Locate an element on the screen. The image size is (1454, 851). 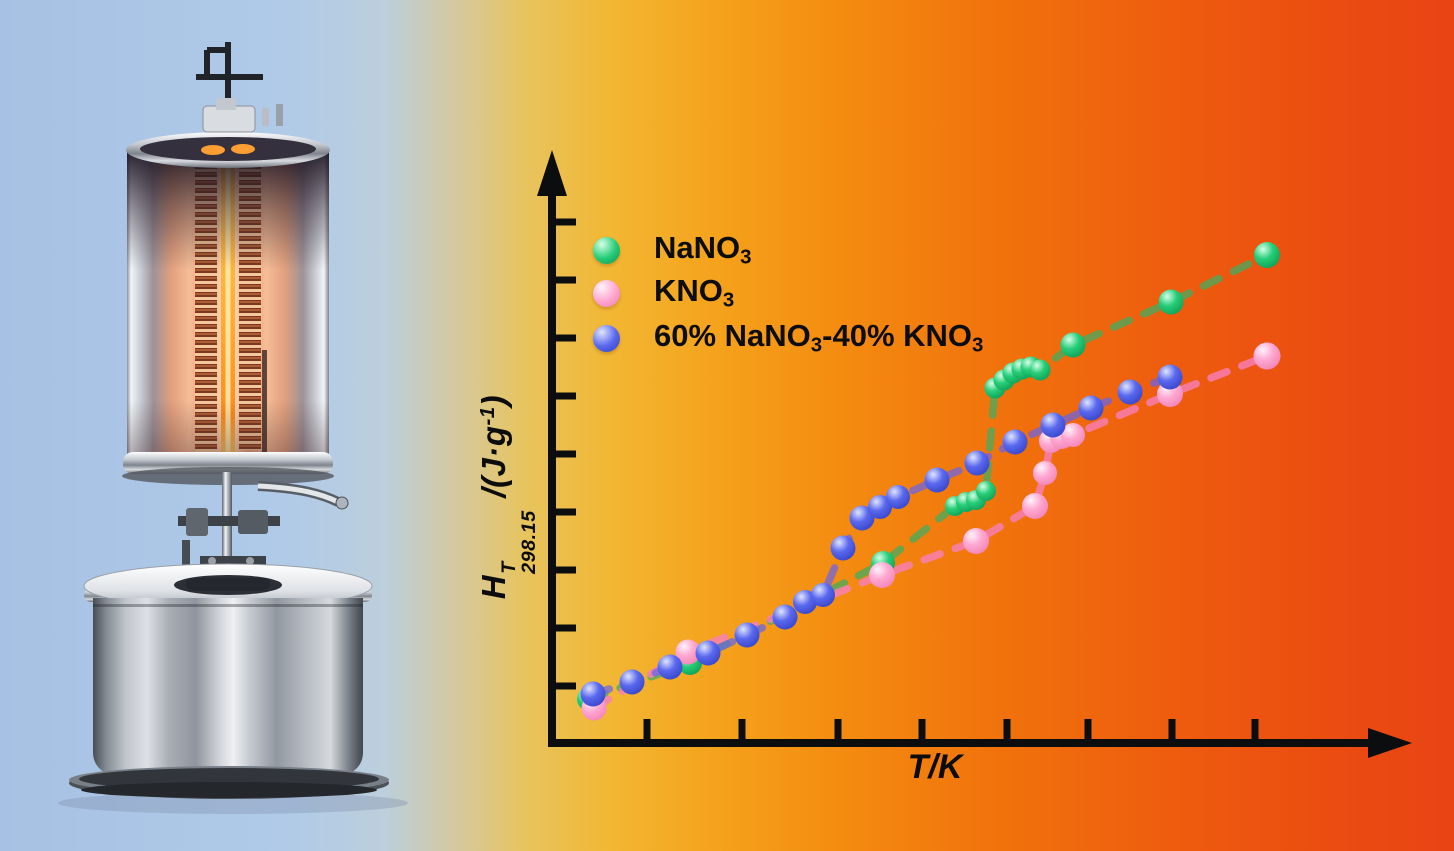
legend-item-nano3: NaNO3 is located at coordinates (672, 250).